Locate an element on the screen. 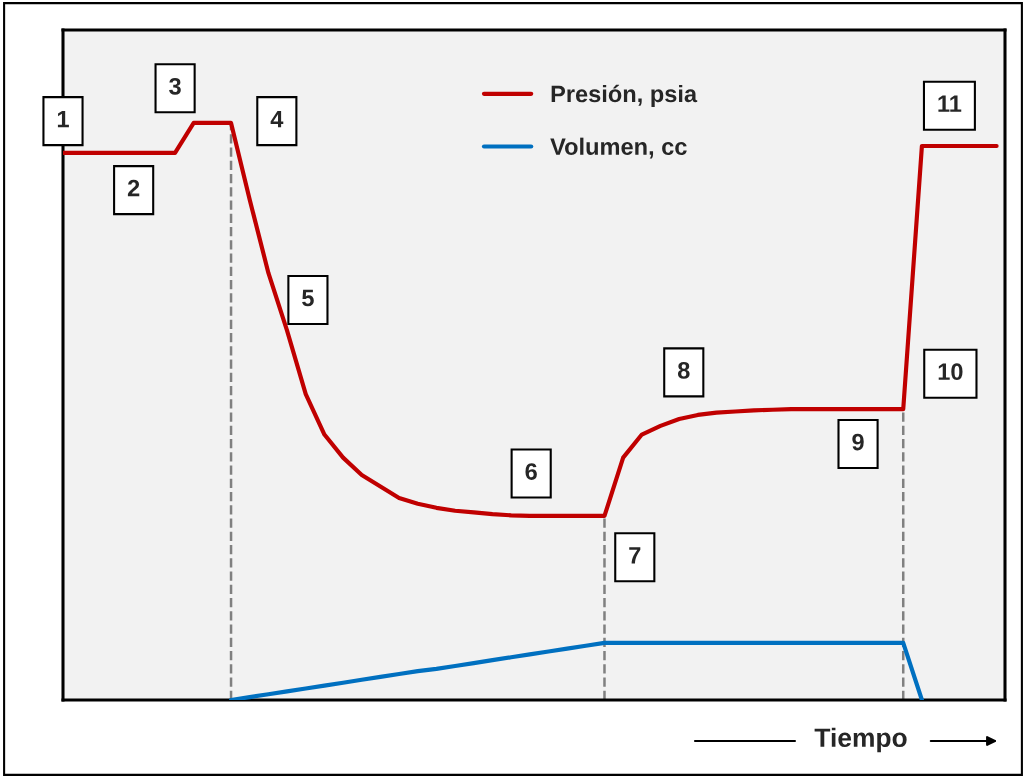 The image size is (1026, 778). text: 3 is located at coordinates (175, 86).